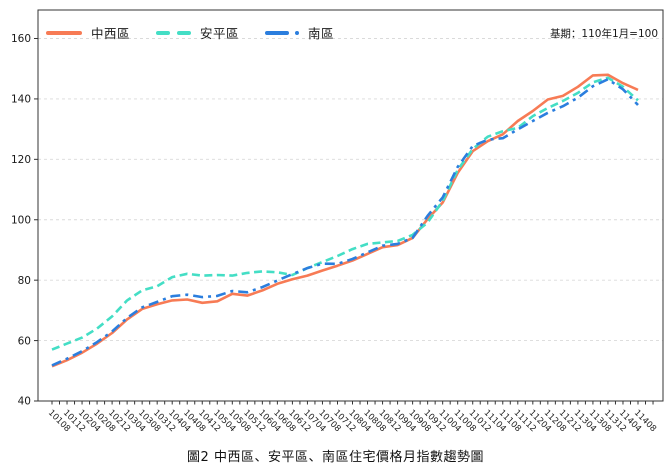 This screenshot has width=671, height=470. Describe the element at coordinates (21, 220) in the screenshot. I see `y-tick-label: 100` at that location.